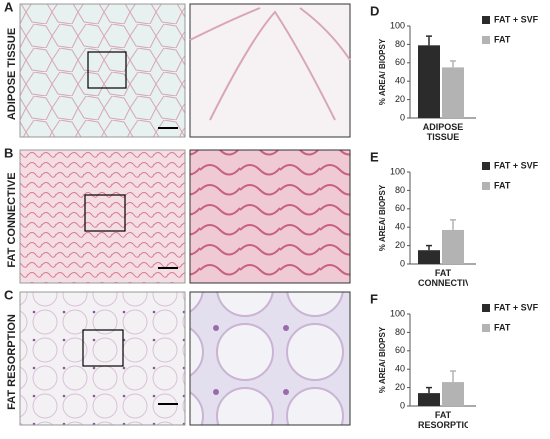 This screenshot has width=550, height=439. I want to click on panel-label: C, so click(9, 294).